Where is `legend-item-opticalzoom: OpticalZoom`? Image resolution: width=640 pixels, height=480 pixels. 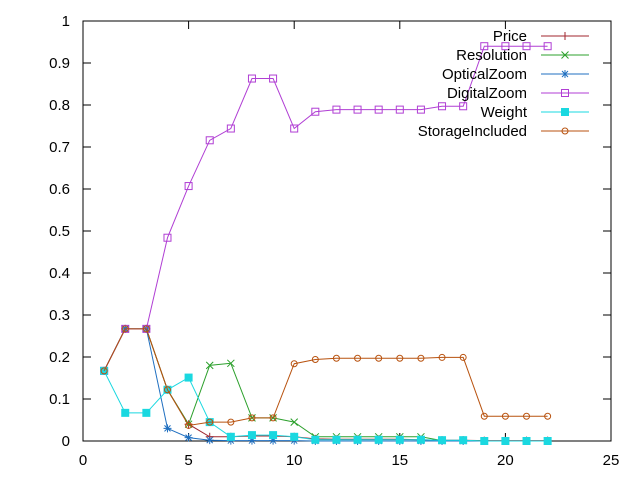
legend-item-opticalzoom: OpticalZoom is located at coordinates (515, 74).